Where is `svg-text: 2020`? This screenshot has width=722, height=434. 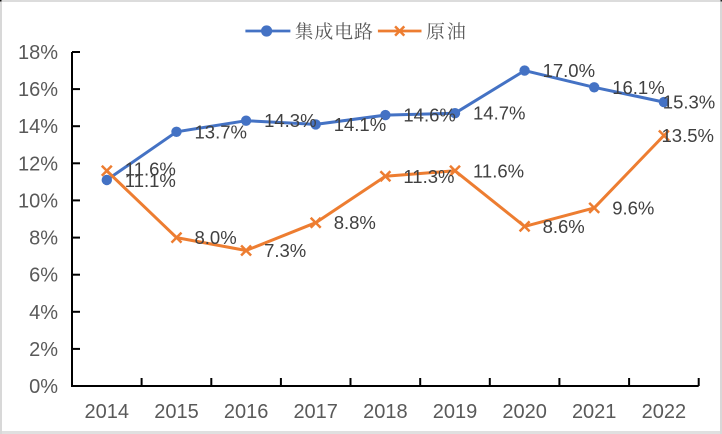 svg-text: 2020 is located at coordinates (524, 412).